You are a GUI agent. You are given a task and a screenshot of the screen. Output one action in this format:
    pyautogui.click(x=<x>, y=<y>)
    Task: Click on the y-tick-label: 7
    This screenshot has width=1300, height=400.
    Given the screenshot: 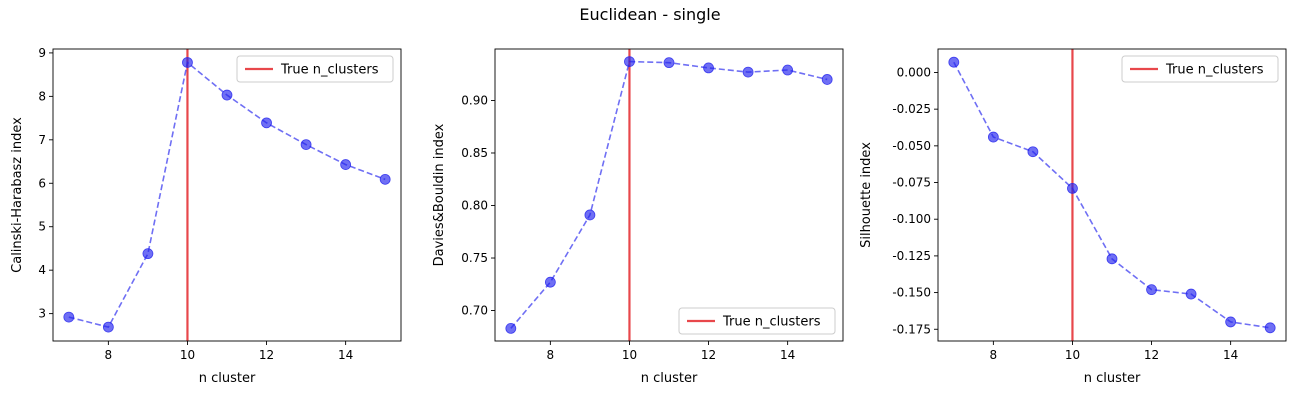 What is the action you would take?
    pyautogui.click(x=42, y=140)
    